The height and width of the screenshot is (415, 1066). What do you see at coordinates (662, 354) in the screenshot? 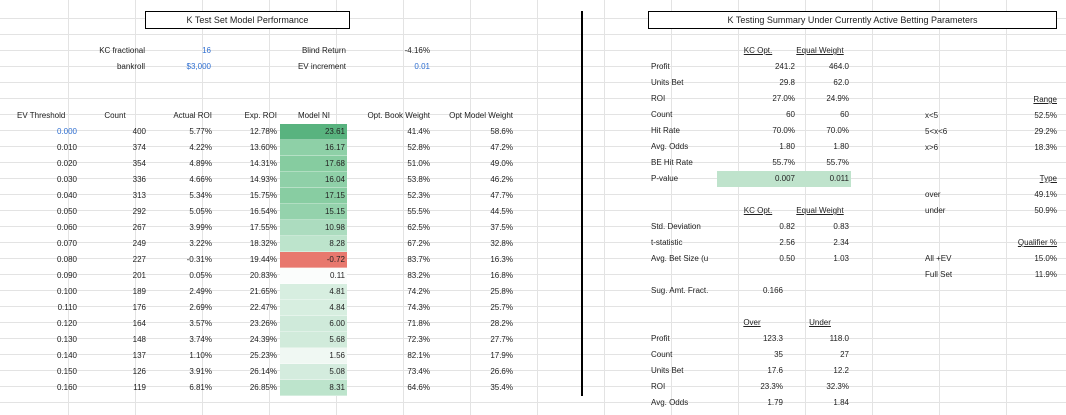
I see `ou-label: Count` at bounding box center [662, 354].